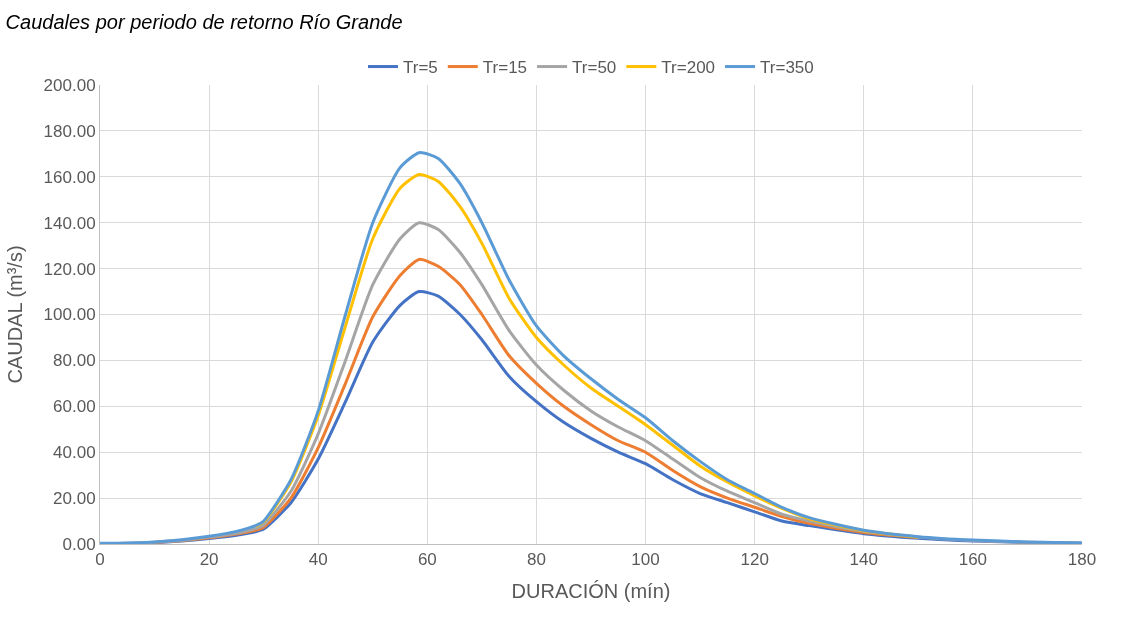  Describe the element at coordinates (536, 560) in the screenshot. I see `x-tick-label: 80` at that location.